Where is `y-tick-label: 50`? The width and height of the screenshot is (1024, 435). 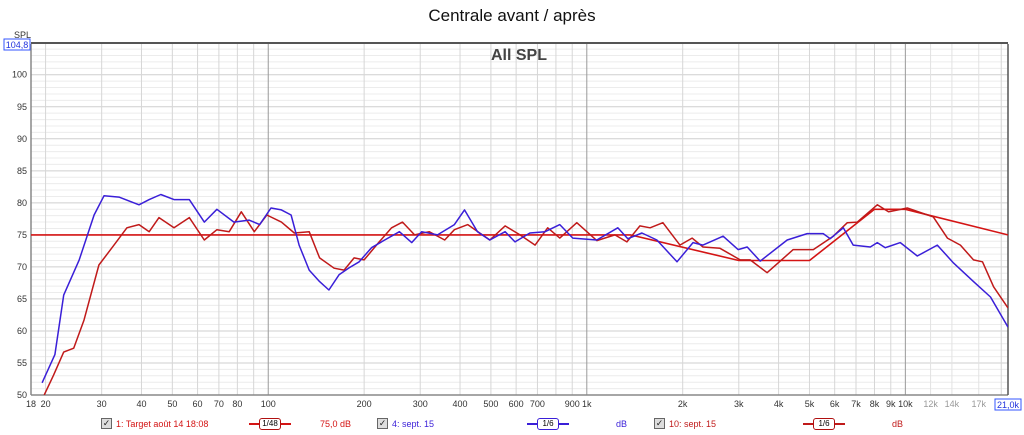 y-tick-label: 50 is located at coordinates (22, 395).